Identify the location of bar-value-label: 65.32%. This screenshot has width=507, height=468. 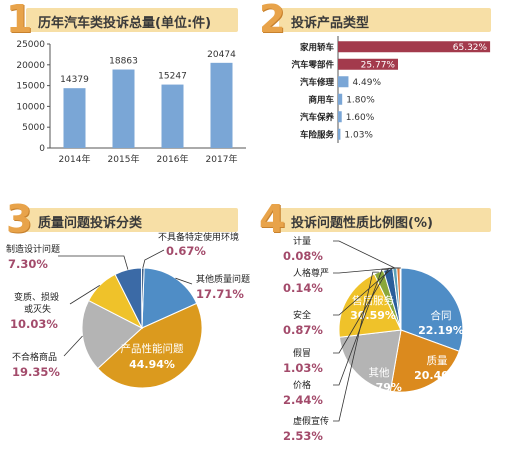
(470, 48).